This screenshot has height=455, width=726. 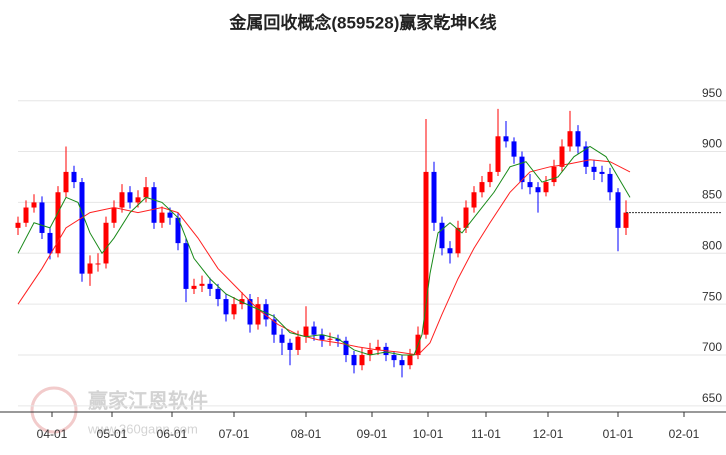 I want to click on y-tick-label: 650, so click(x=712, y=398).